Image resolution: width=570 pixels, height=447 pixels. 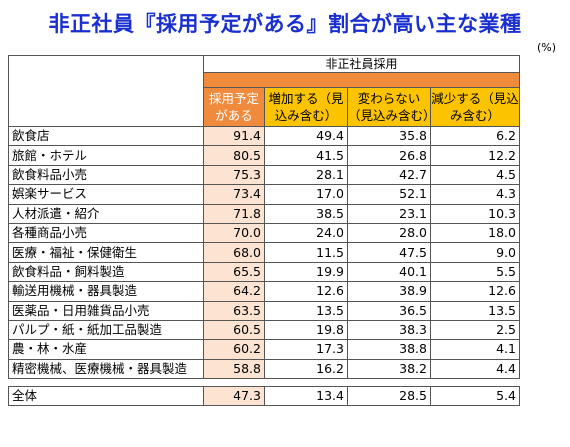 I want to click on column-header-decrease: 減少する（見込み含む）, so click(x=475, y=107).